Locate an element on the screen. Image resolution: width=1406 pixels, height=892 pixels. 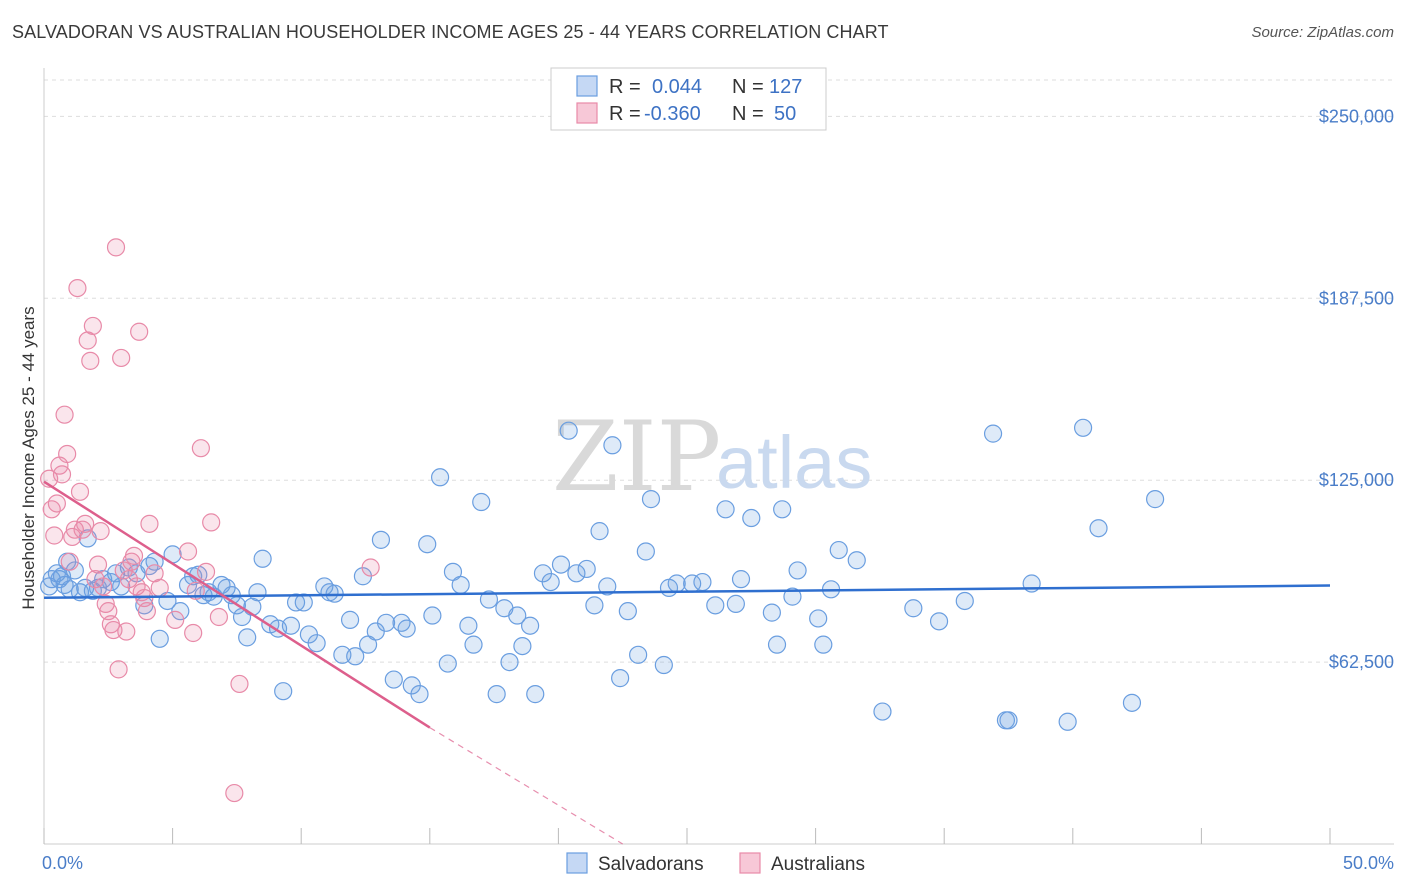
legend-n-label-1: N = is located at coordinates (748, 87).